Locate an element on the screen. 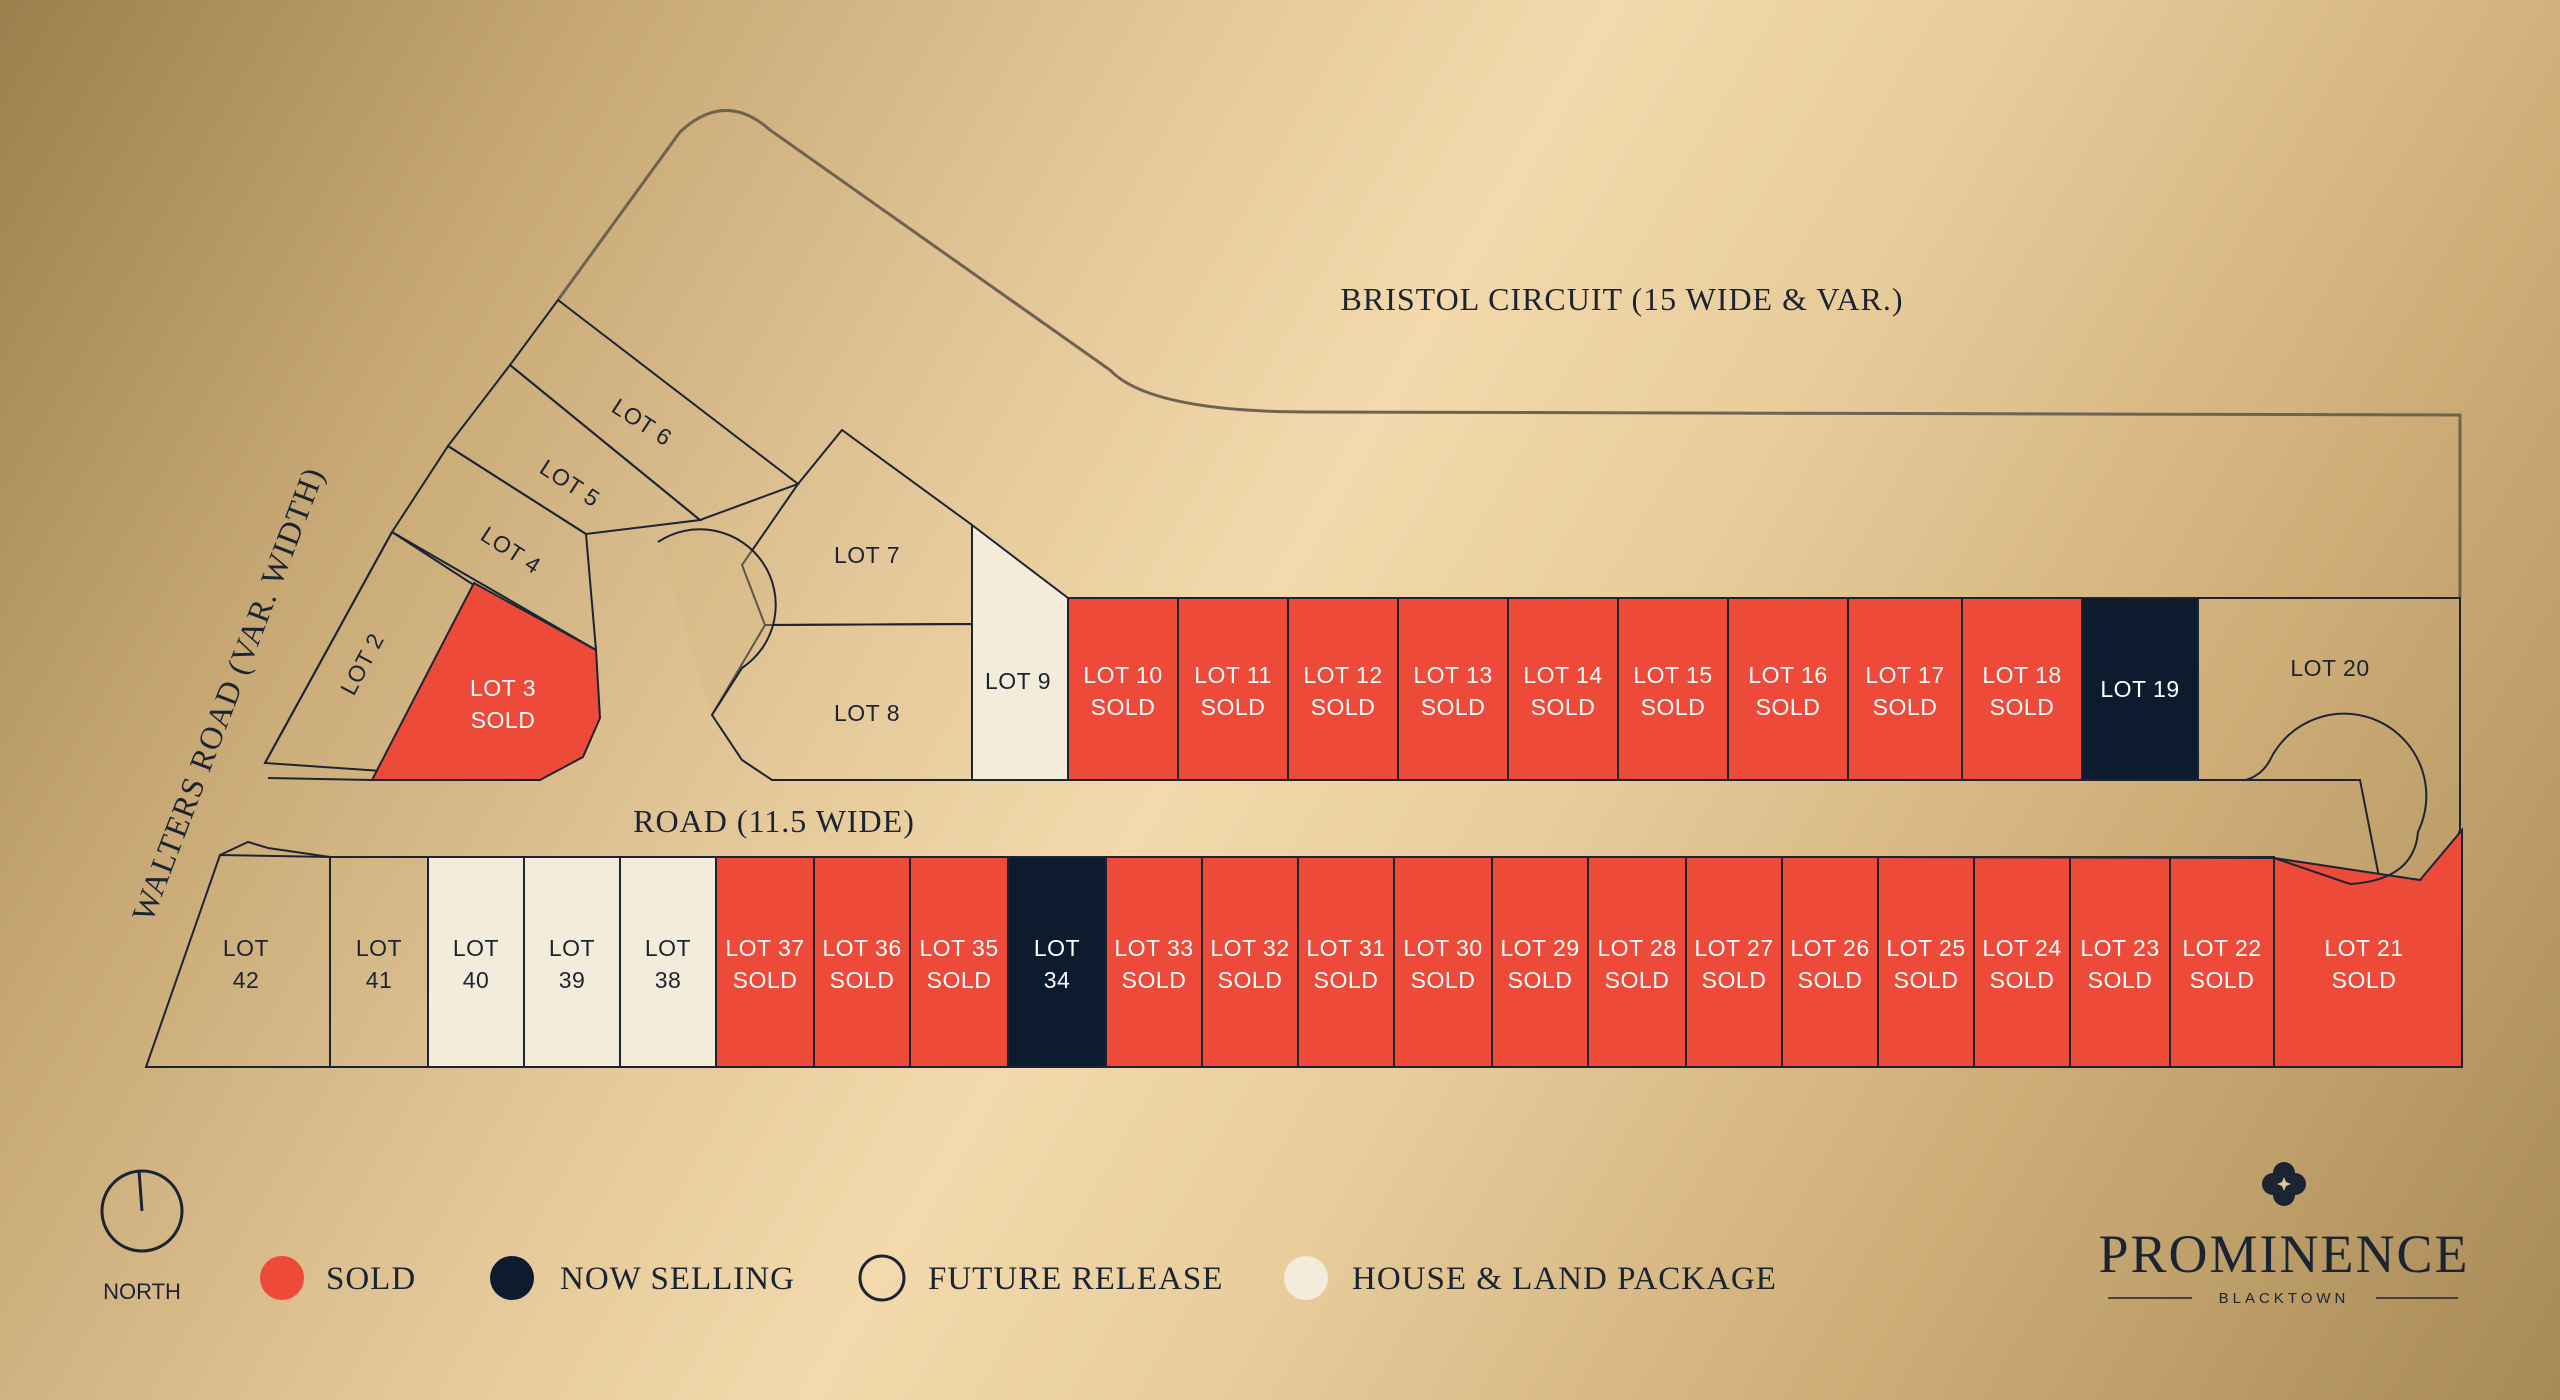  lot-26-label: LOT 26 SOLD is located at coordinates (1829, 964).